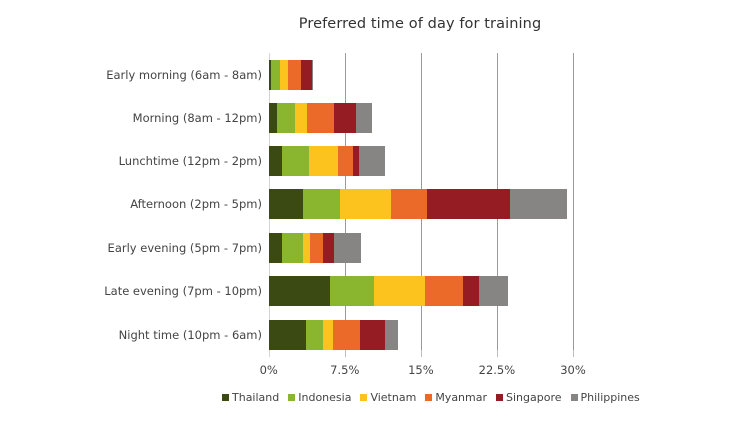 This screenshot has width=750, height=422. Describe the element at coordinates (190, 335) in the screenshot. I see `y-category-label: Night time (10pm - 6am)` at that location.